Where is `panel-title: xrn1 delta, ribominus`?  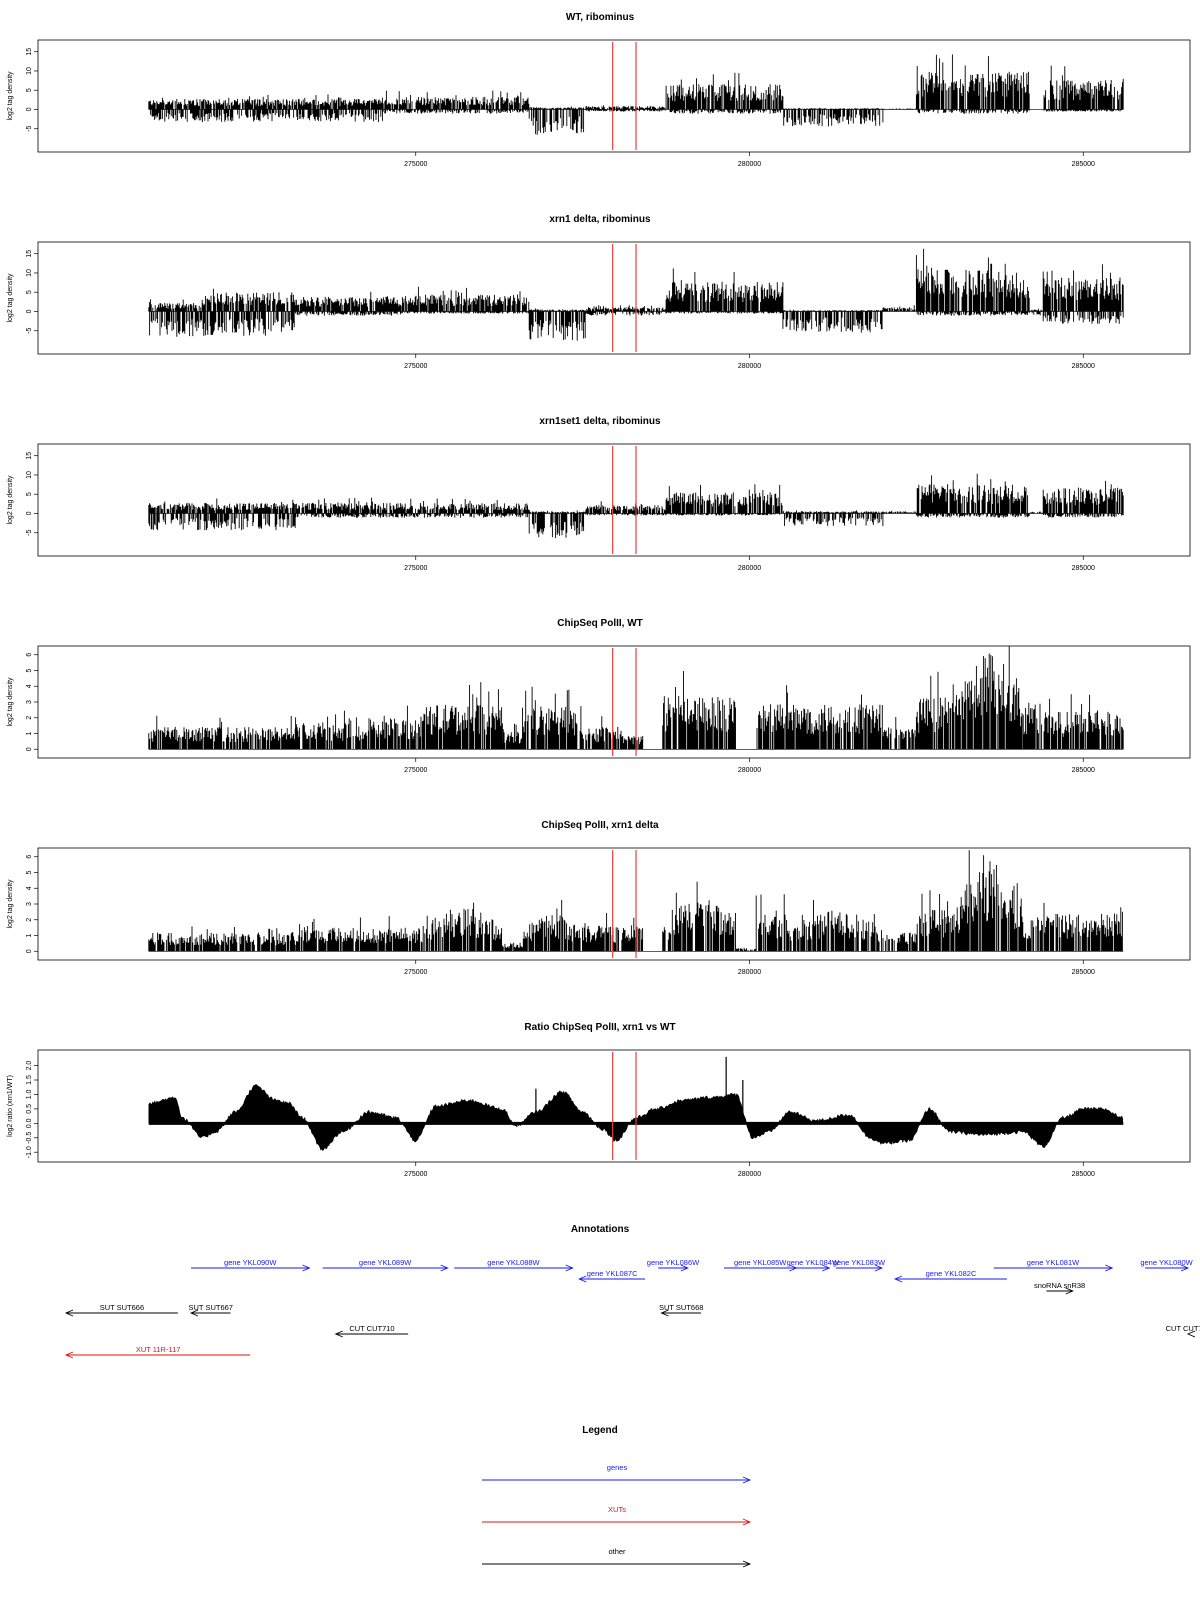
panel-title: xrn1 delta, ribominus is located at coordinates (600, 219).